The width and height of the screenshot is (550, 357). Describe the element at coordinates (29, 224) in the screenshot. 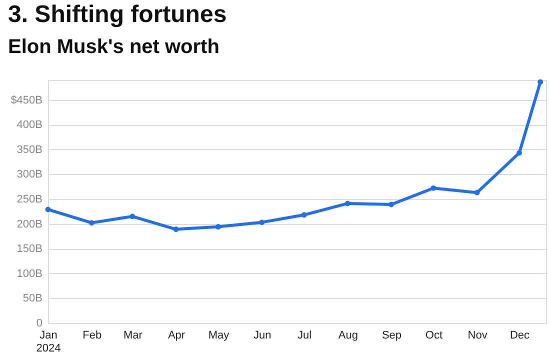

I see `y-tick-label: 200B` at that location.